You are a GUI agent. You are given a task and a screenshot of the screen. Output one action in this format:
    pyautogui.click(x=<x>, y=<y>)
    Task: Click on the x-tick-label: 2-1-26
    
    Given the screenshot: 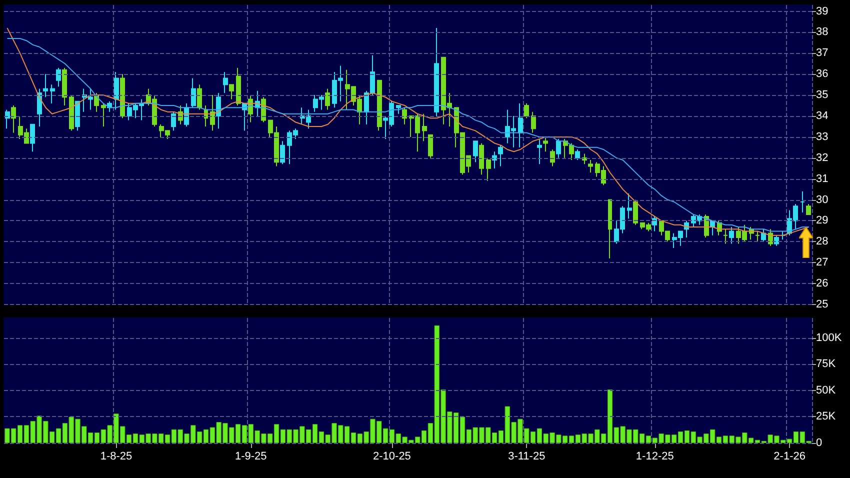 What is the action you would take?
    pyautogui.click(x=790, y=456)
    